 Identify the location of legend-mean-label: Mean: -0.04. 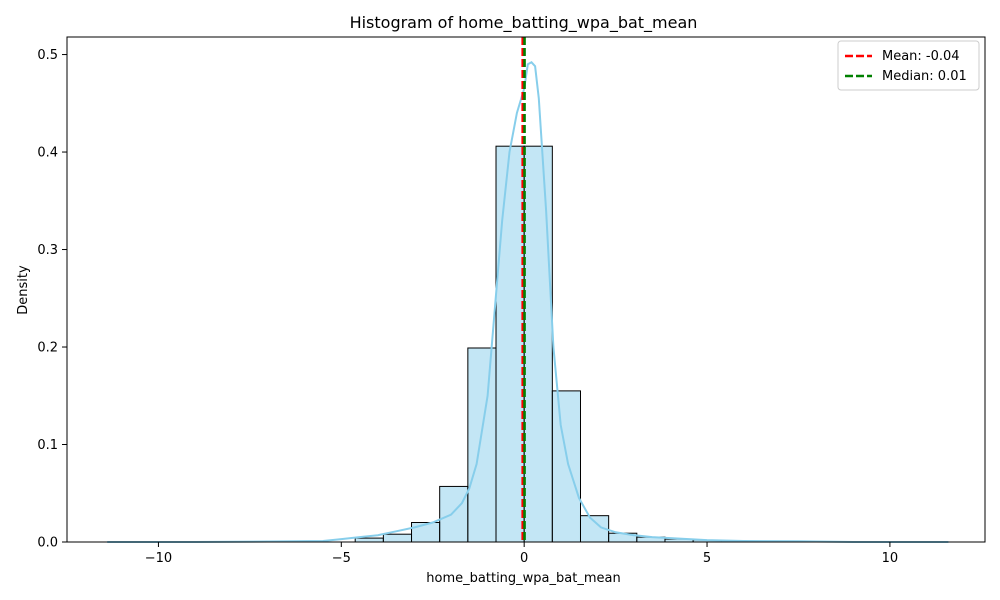
(921, 56).